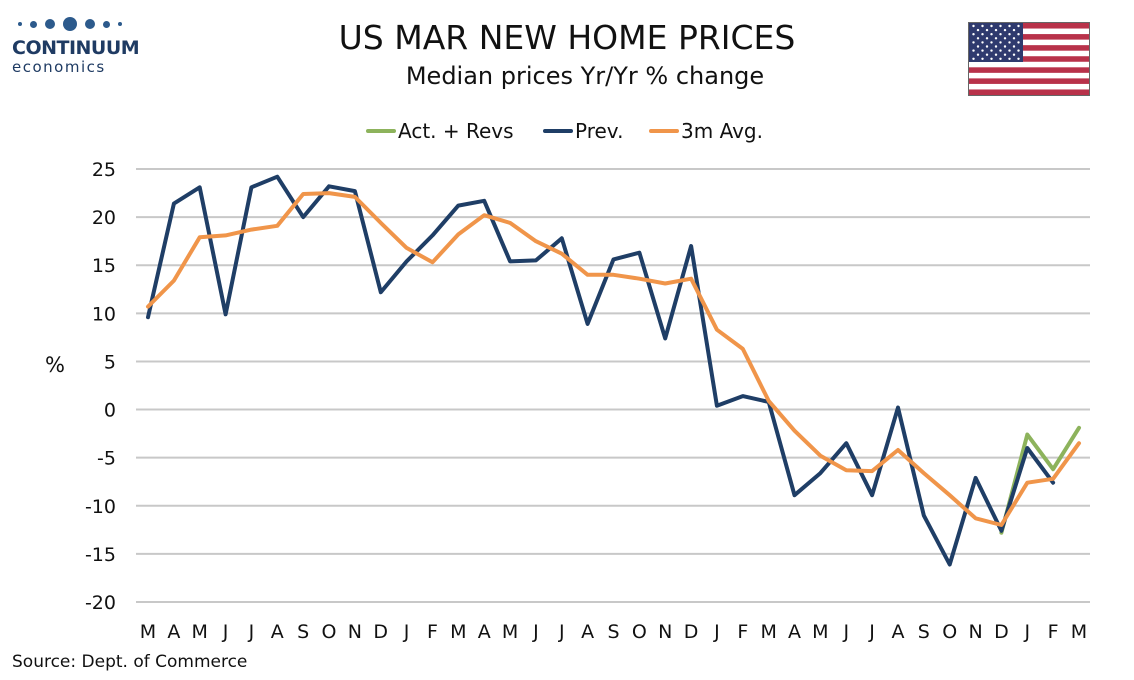  What do you see at coordinates (456, 131) in the screenshot?
I see `legend-label: Act. + Revs` at bounding box center [456, 131].